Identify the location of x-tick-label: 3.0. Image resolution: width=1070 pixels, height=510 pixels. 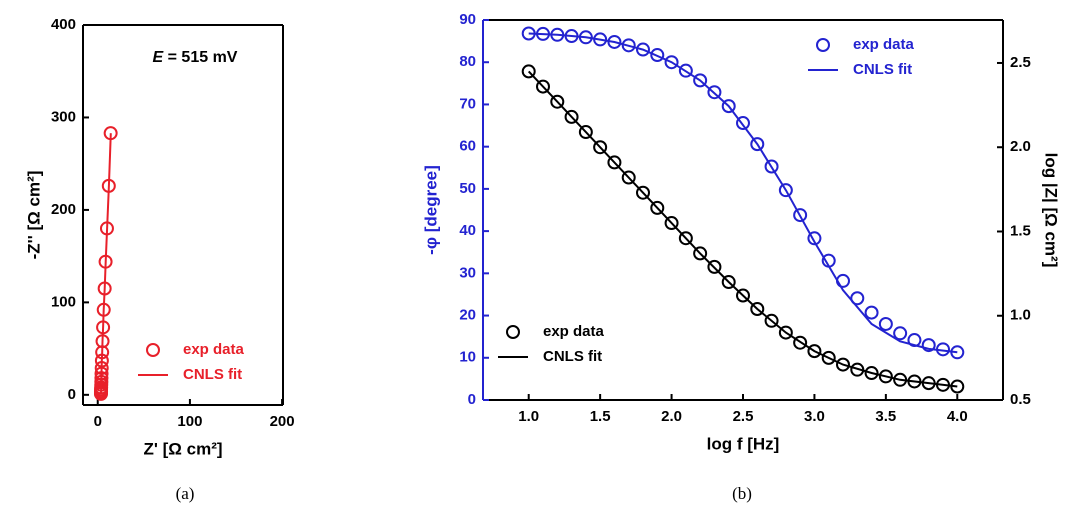
(814, 416).